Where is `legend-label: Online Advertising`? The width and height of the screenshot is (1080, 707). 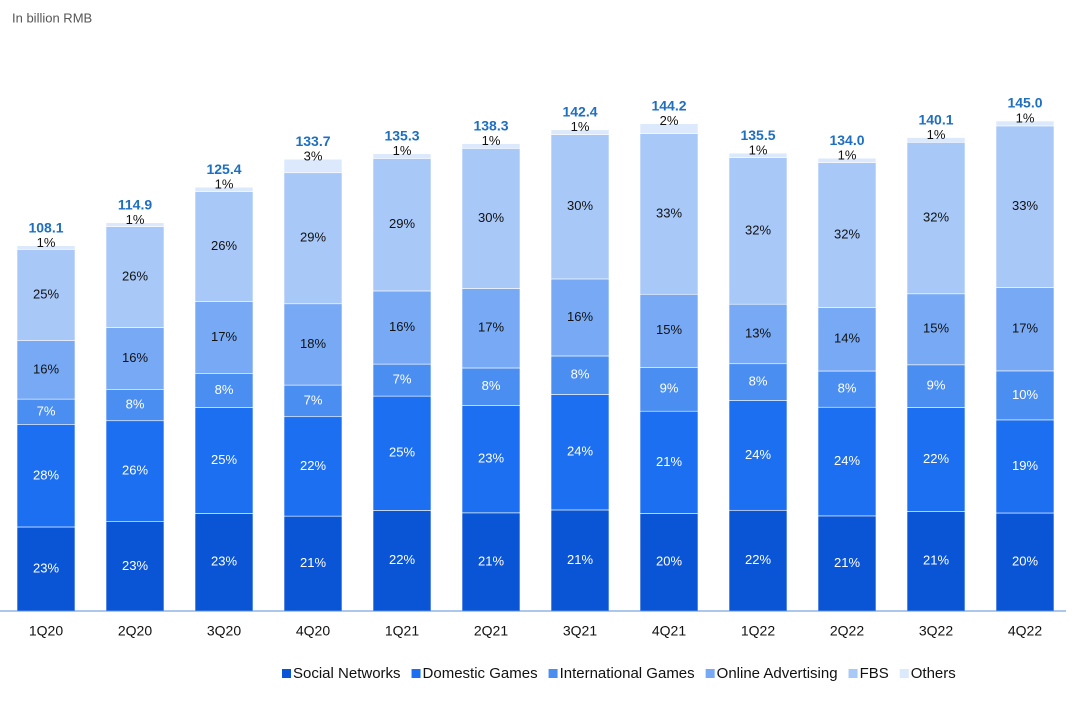 legend-label: Online Advertising is located at coordinates (777, 673).